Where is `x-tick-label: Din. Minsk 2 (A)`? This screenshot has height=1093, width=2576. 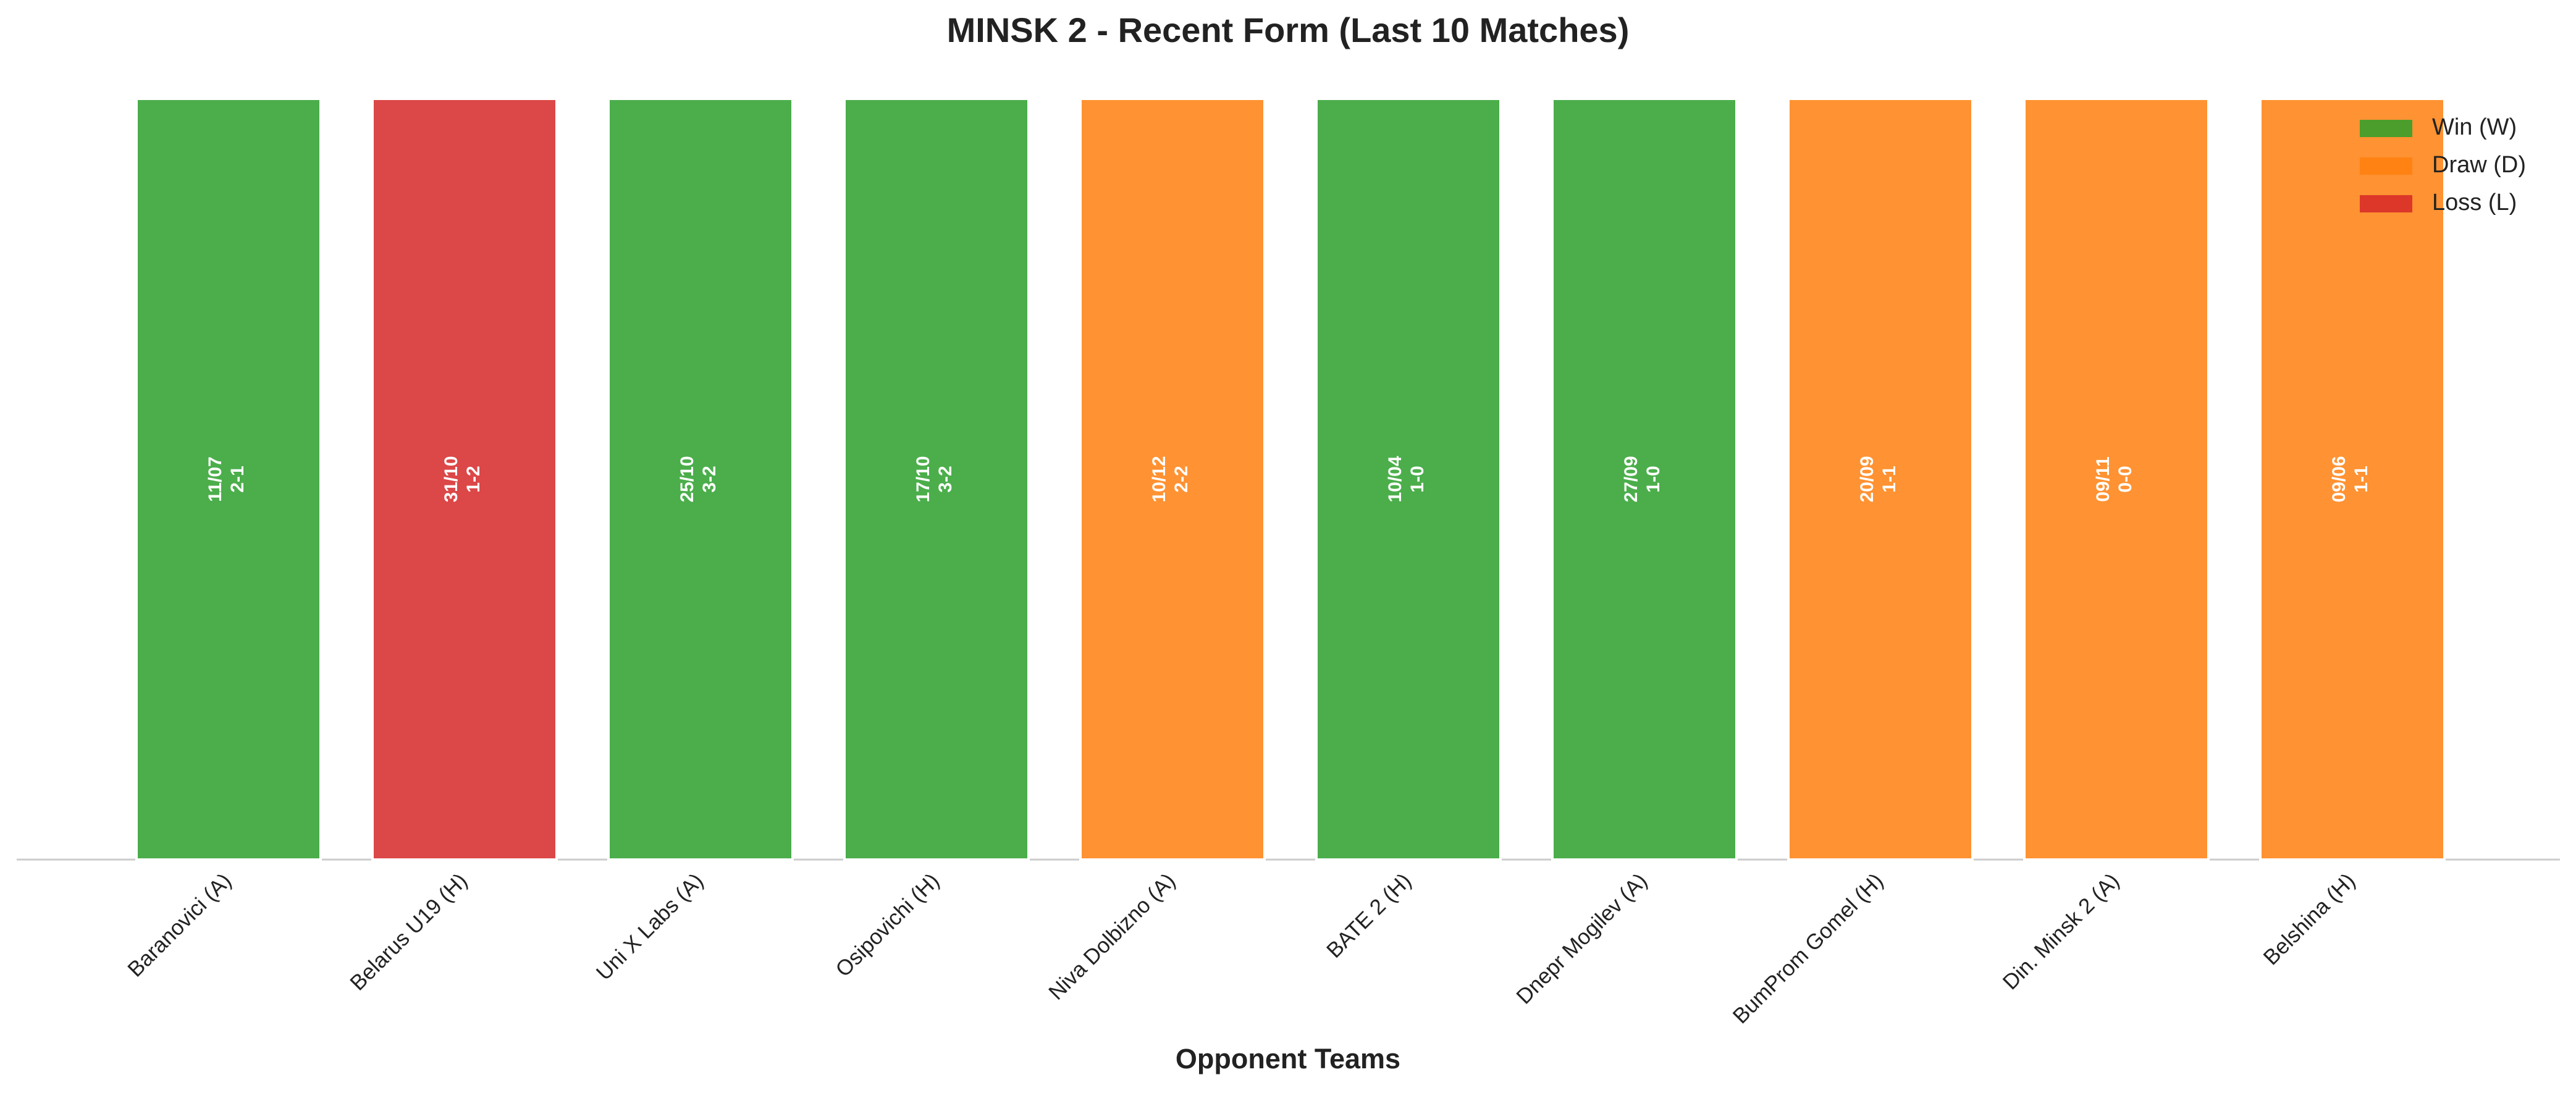
x-tick-label: Din. Minsk 2 (A) is located at coordinates (2061, 932).